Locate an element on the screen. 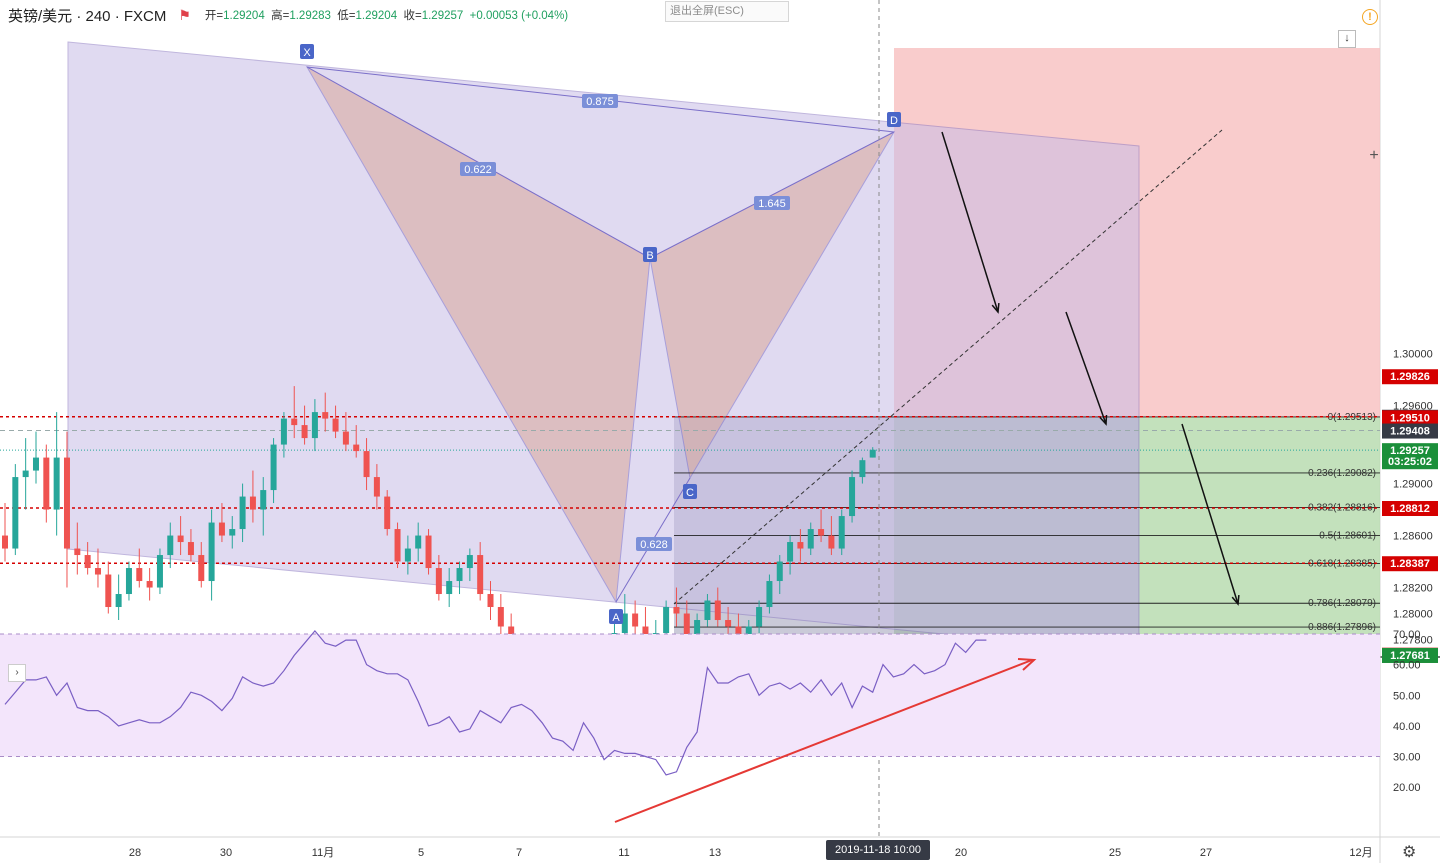  settings-gear-icon: ⚙ is located at coordinates (1409, 852).